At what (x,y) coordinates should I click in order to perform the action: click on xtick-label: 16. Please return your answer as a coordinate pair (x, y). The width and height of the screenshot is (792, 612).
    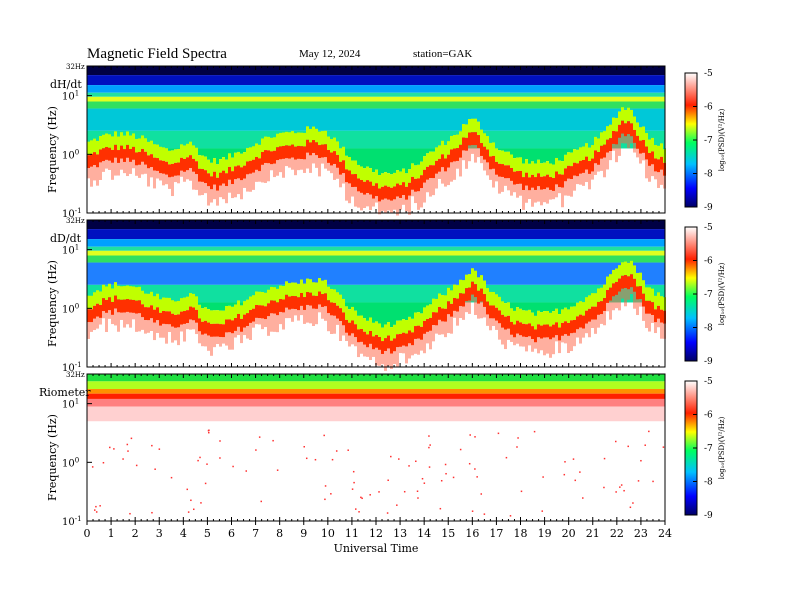
    Looking at the image, I should click on (472, 533).